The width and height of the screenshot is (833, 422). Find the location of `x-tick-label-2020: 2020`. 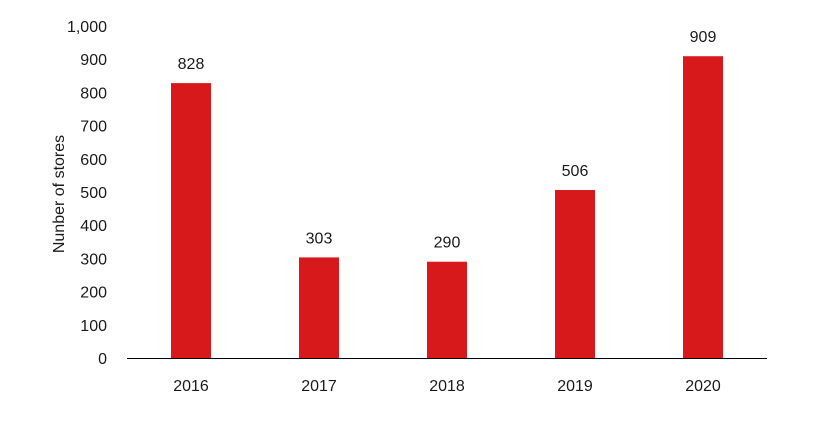

x-tick-label-2020: 2020 is located at coordinates (703, 386).